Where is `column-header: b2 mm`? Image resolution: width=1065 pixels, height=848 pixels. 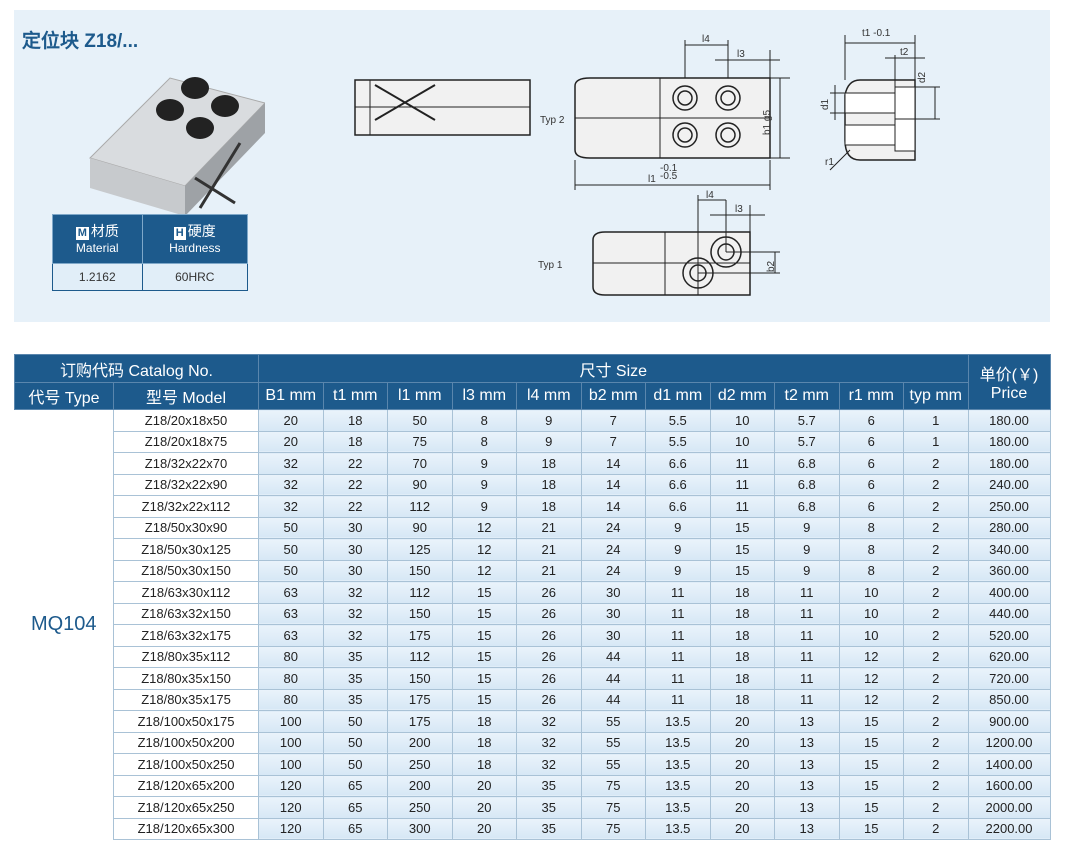 column-header: b2 mm is located at coordinates (613, 396).